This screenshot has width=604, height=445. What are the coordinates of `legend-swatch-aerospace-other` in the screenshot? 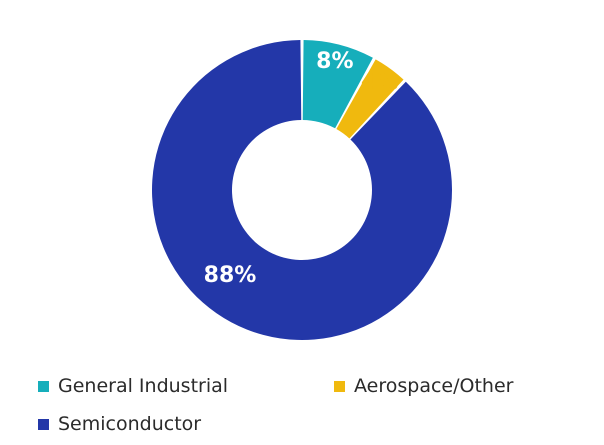 It's located at (339, 386).